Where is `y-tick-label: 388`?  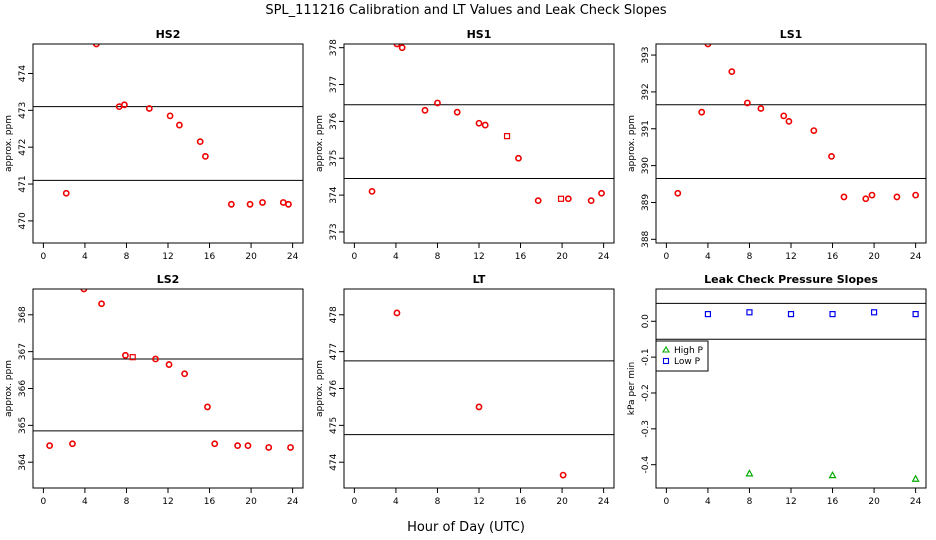 y-tick-label: 388 is located at coordinates (646, 238).